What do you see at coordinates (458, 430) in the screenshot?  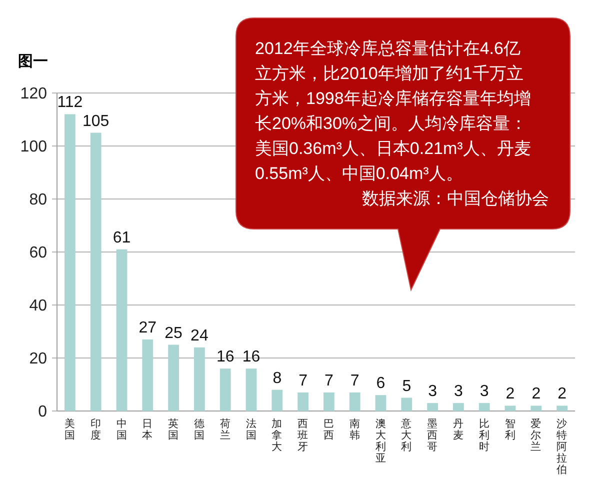 I see `x-tick-label: 丹麦` at bounding box center [458, 430].